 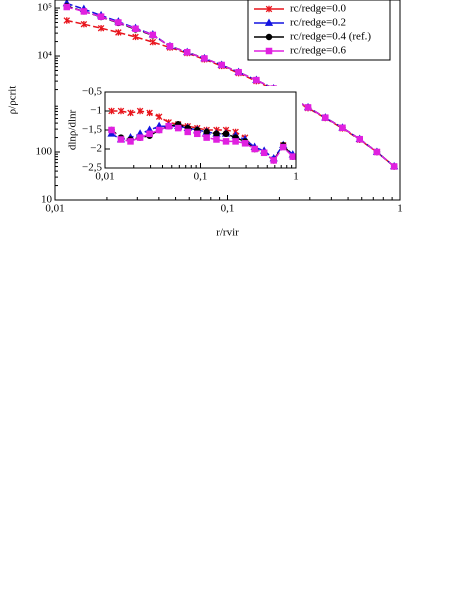 I want to click on y-tick-label: 10⁵, so click(x=44, y=8).